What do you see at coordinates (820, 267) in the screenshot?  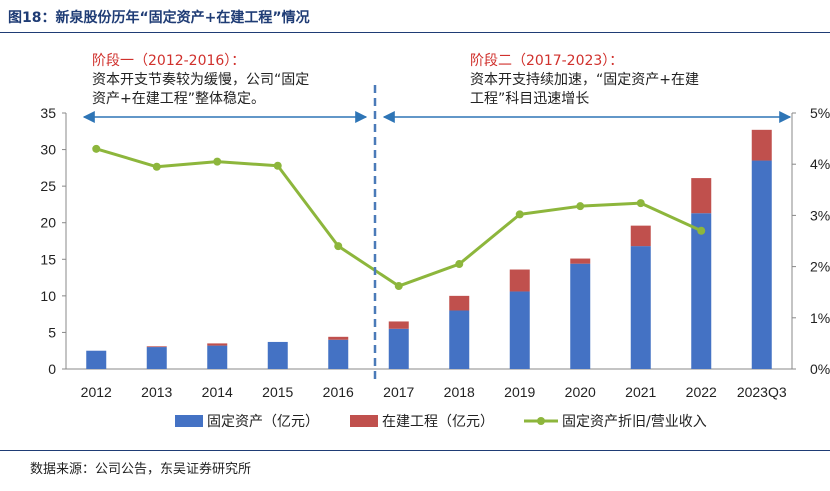 I see `y-right-tick-label: 2%` at bounding box center [820, 267].